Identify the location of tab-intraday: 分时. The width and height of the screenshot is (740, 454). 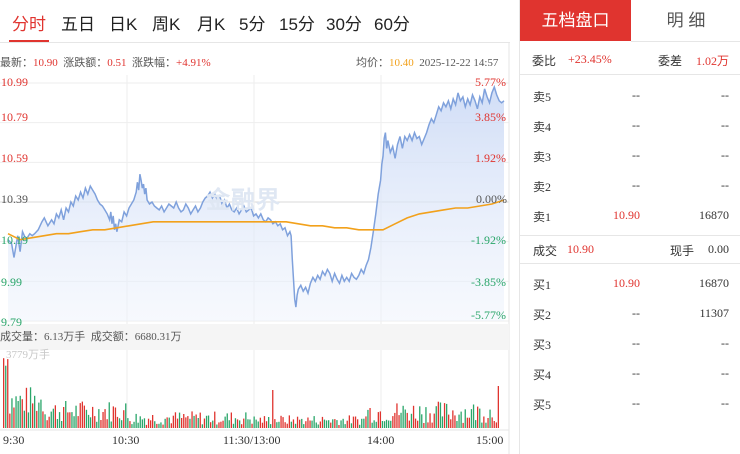
(29, 24).